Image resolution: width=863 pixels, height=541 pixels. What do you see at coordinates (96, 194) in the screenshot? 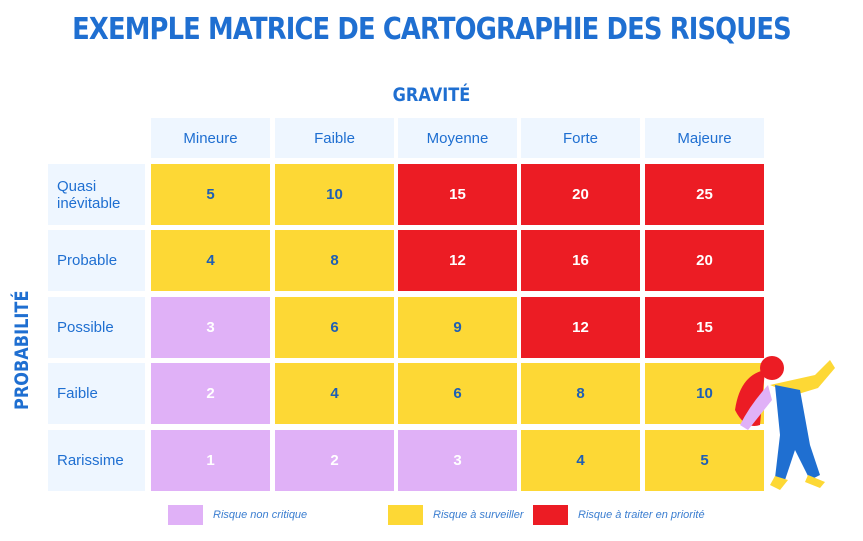
I see `row-header: Quasi inévitable` at bounding box center [96, 194].